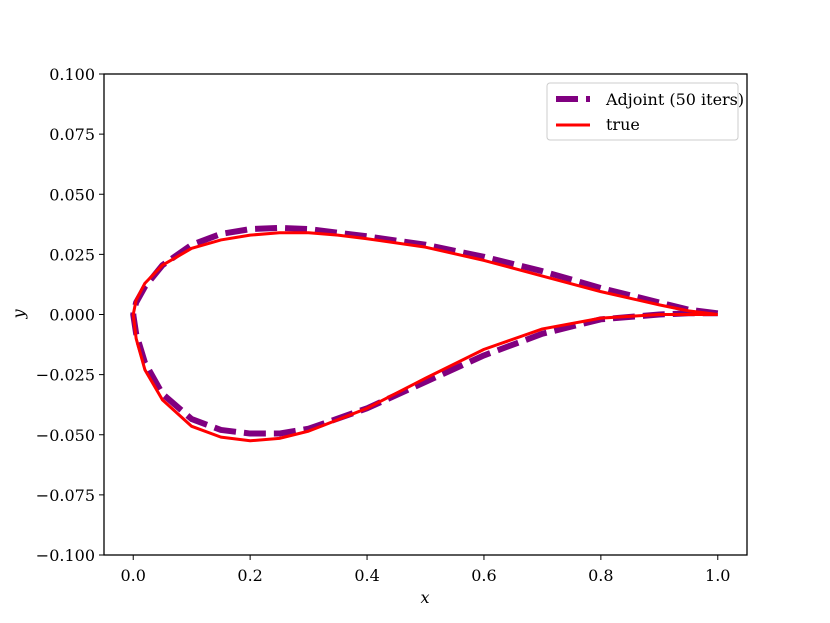 The width and height of the screenshot is (830, 623). What do you see at coordinates (65, 375) in the screenshot?
I see `y-tick-label: −0.025` at bounding box center [65, 375].